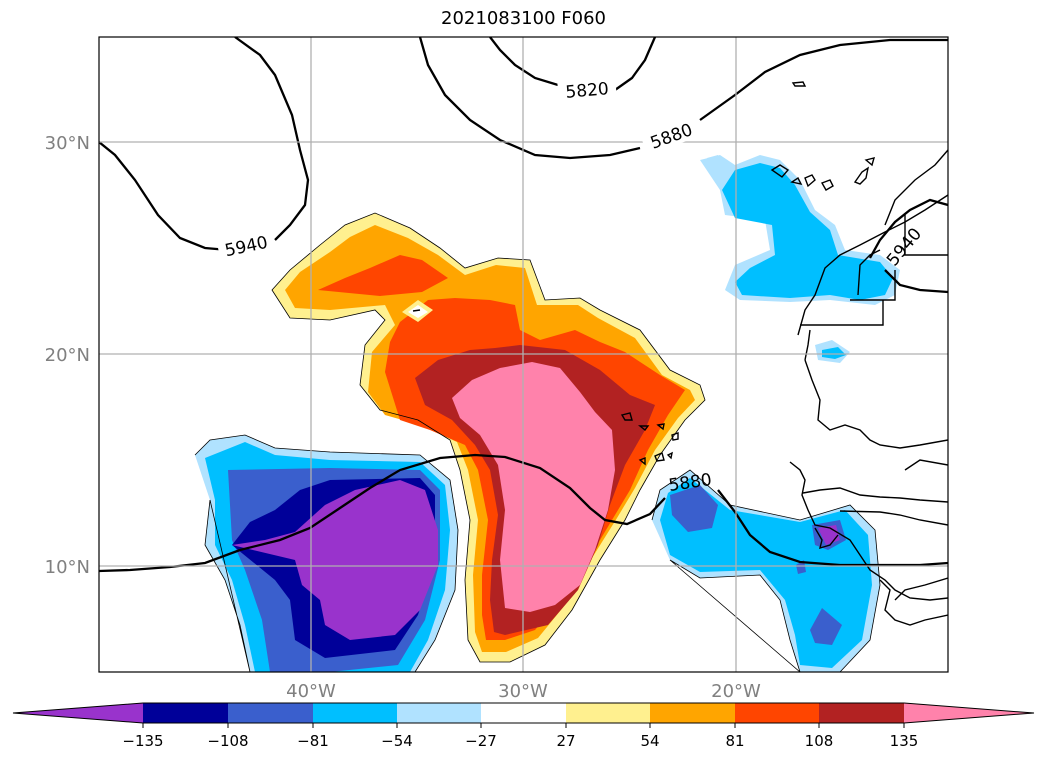  I want to click on lon-label-40w: 40°W, so click(311, 691).